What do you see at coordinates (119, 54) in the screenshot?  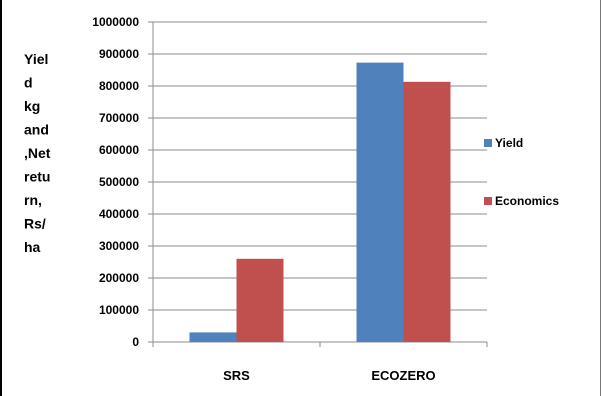 I see `y-tick-label: 900000` at bounding box center [119, 54].